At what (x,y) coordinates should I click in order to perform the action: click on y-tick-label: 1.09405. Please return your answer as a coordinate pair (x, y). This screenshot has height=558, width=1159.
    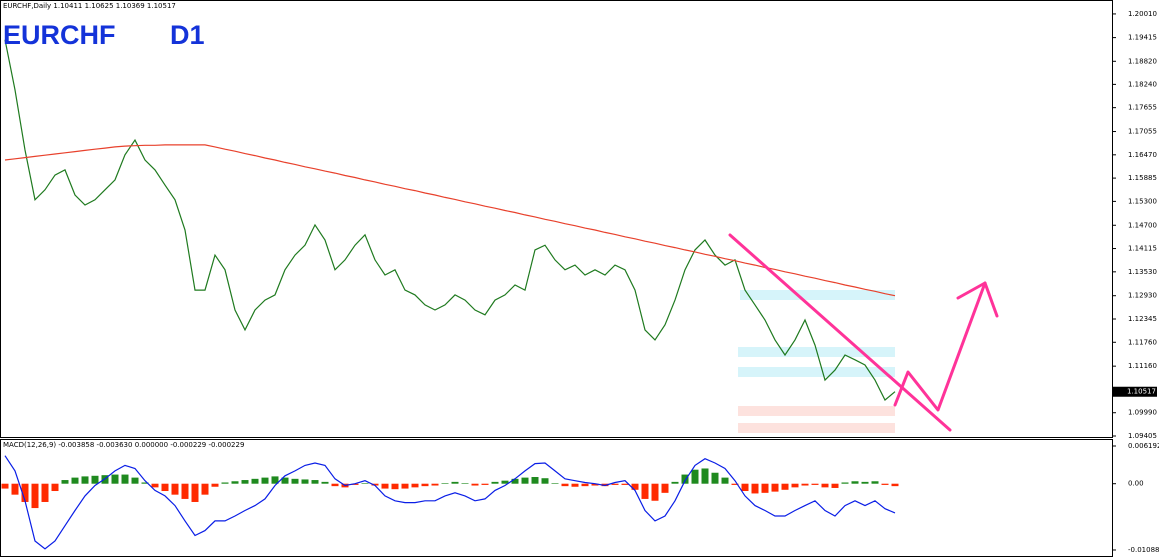
    Looking at the image, I should click on (1142, 436).